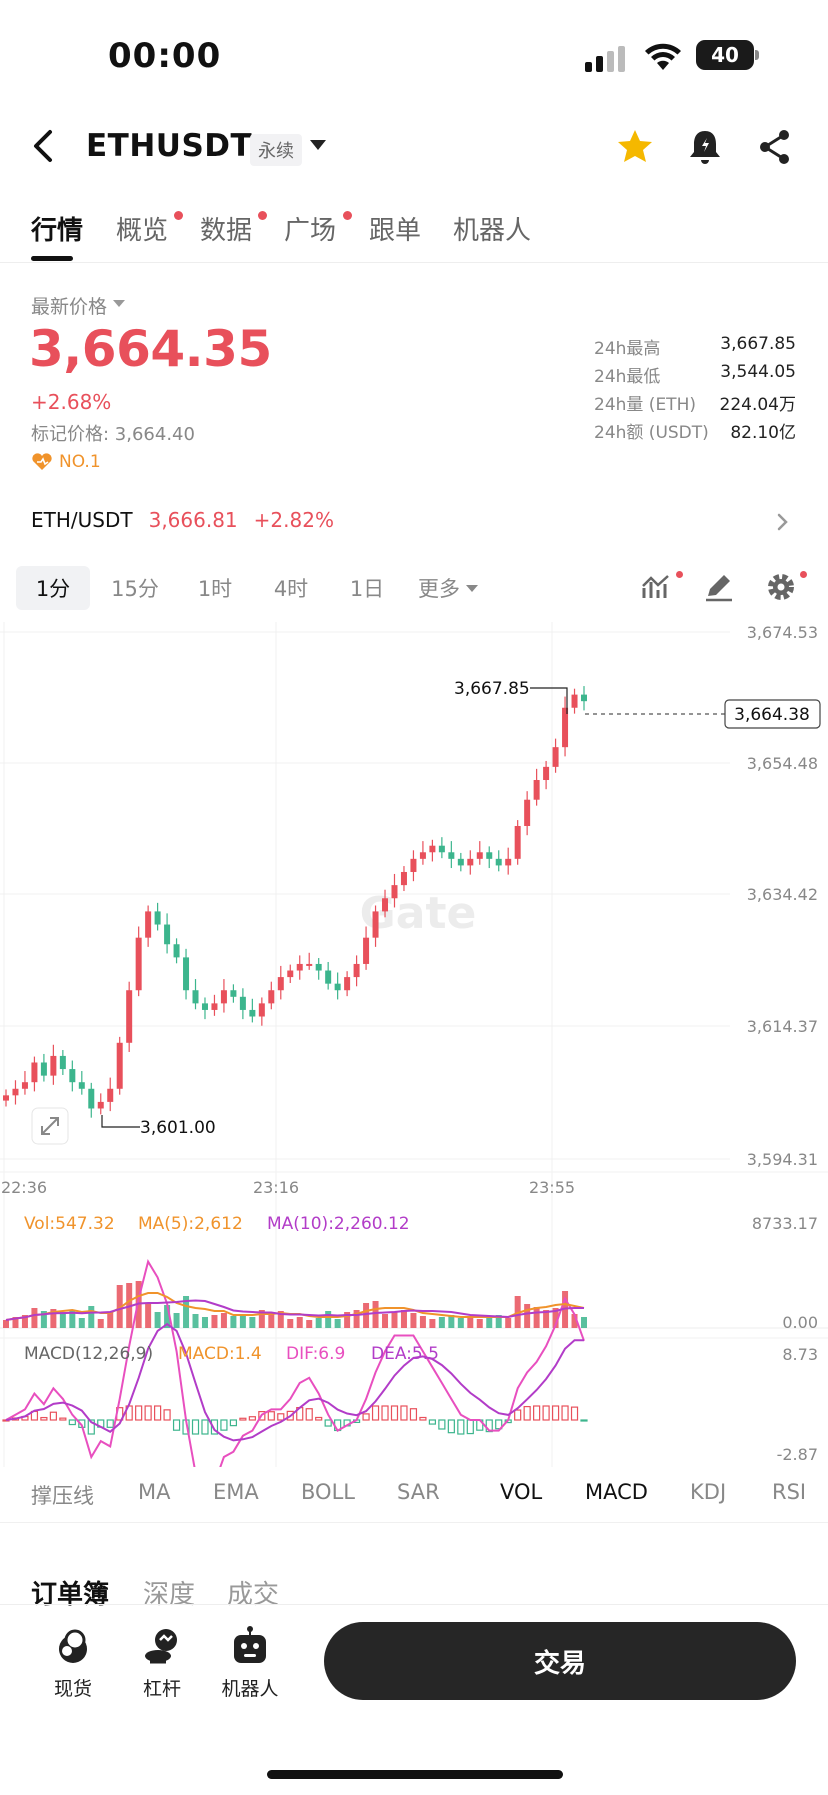 This screenshot has height=1795, width=828. Describe the element at coordinates (418, 1492) in the screenshot. I see `indicator-sar: SAR` at that location.